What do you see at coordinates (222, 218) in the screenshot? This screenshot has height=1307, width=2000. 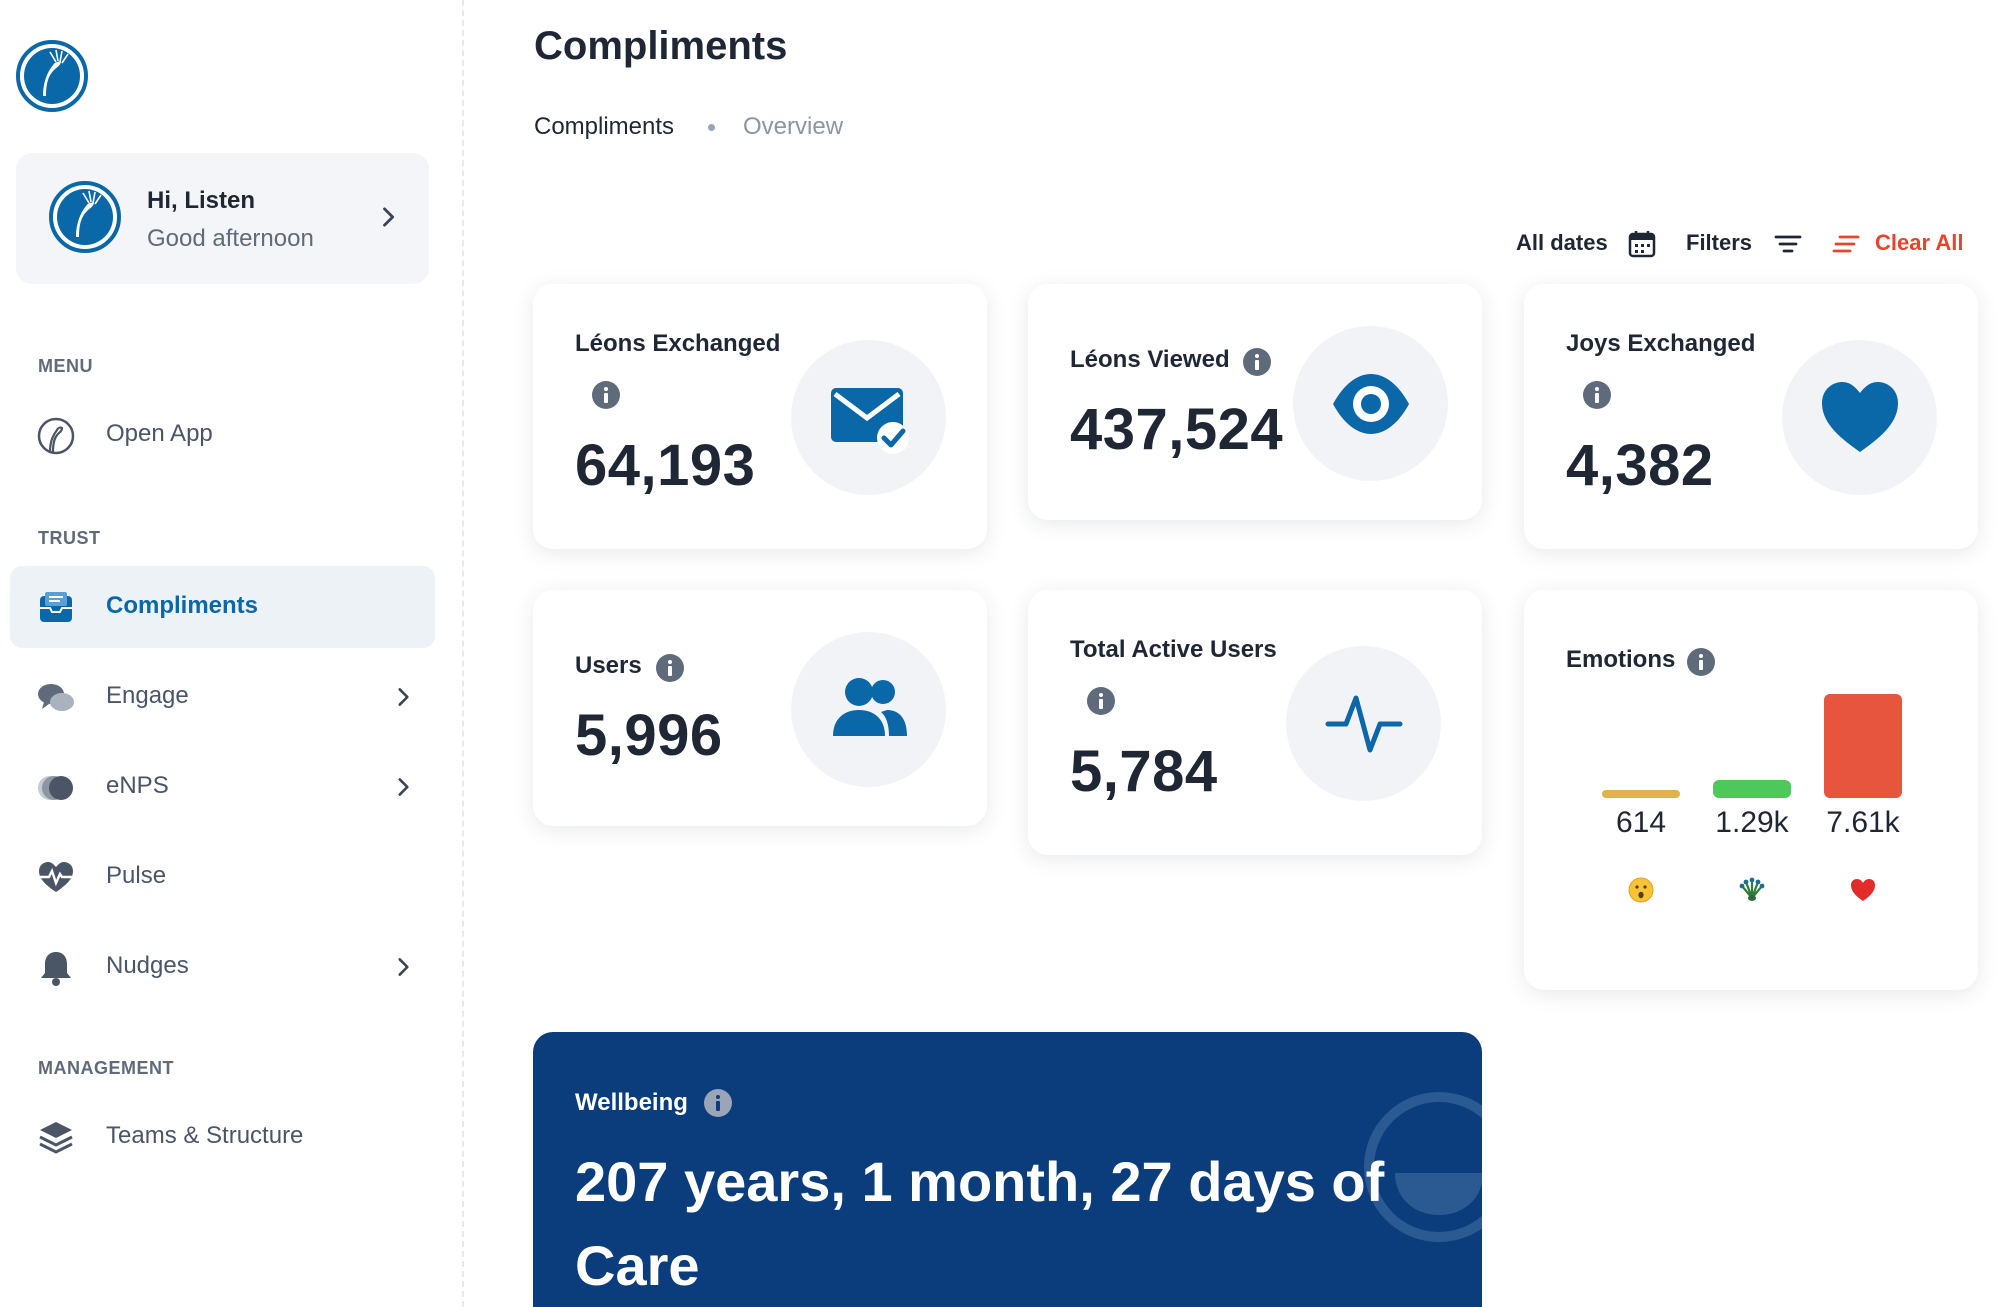 I see `user-profile-card: Hi, Listen Good afternoon` at bounding box center [222, 218].